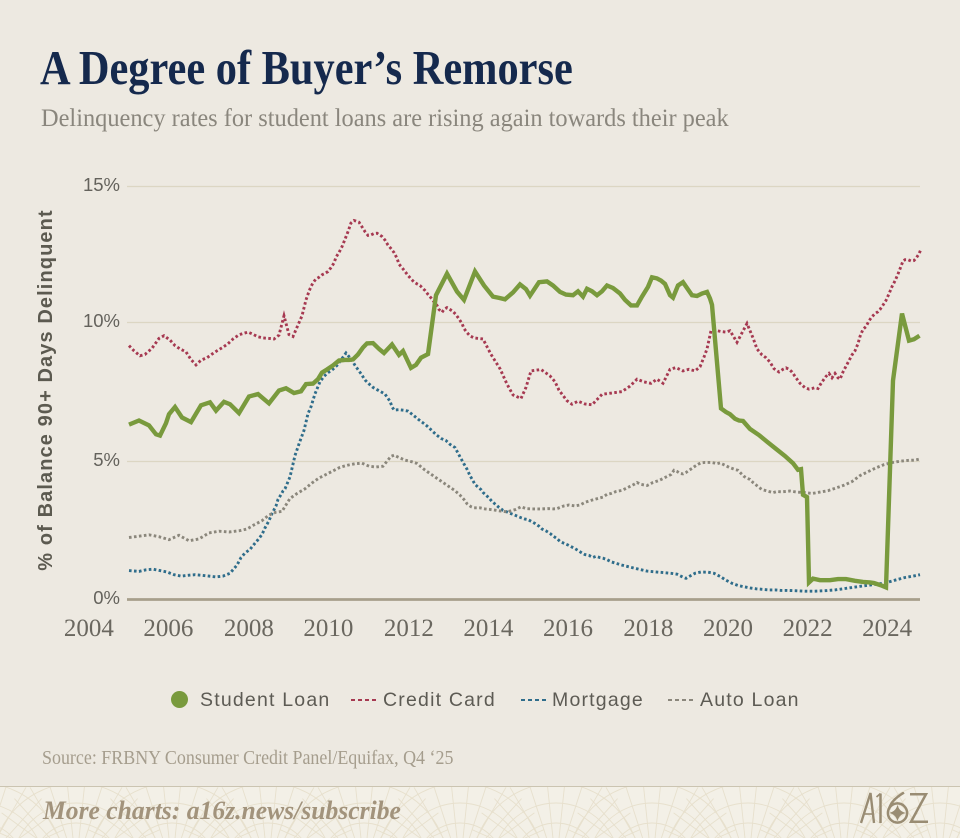 This screenshot has height=838, width=960. Describe the element at coordinates (648, 628) in the screenshot. I see `svg-text: 2018` at that location.